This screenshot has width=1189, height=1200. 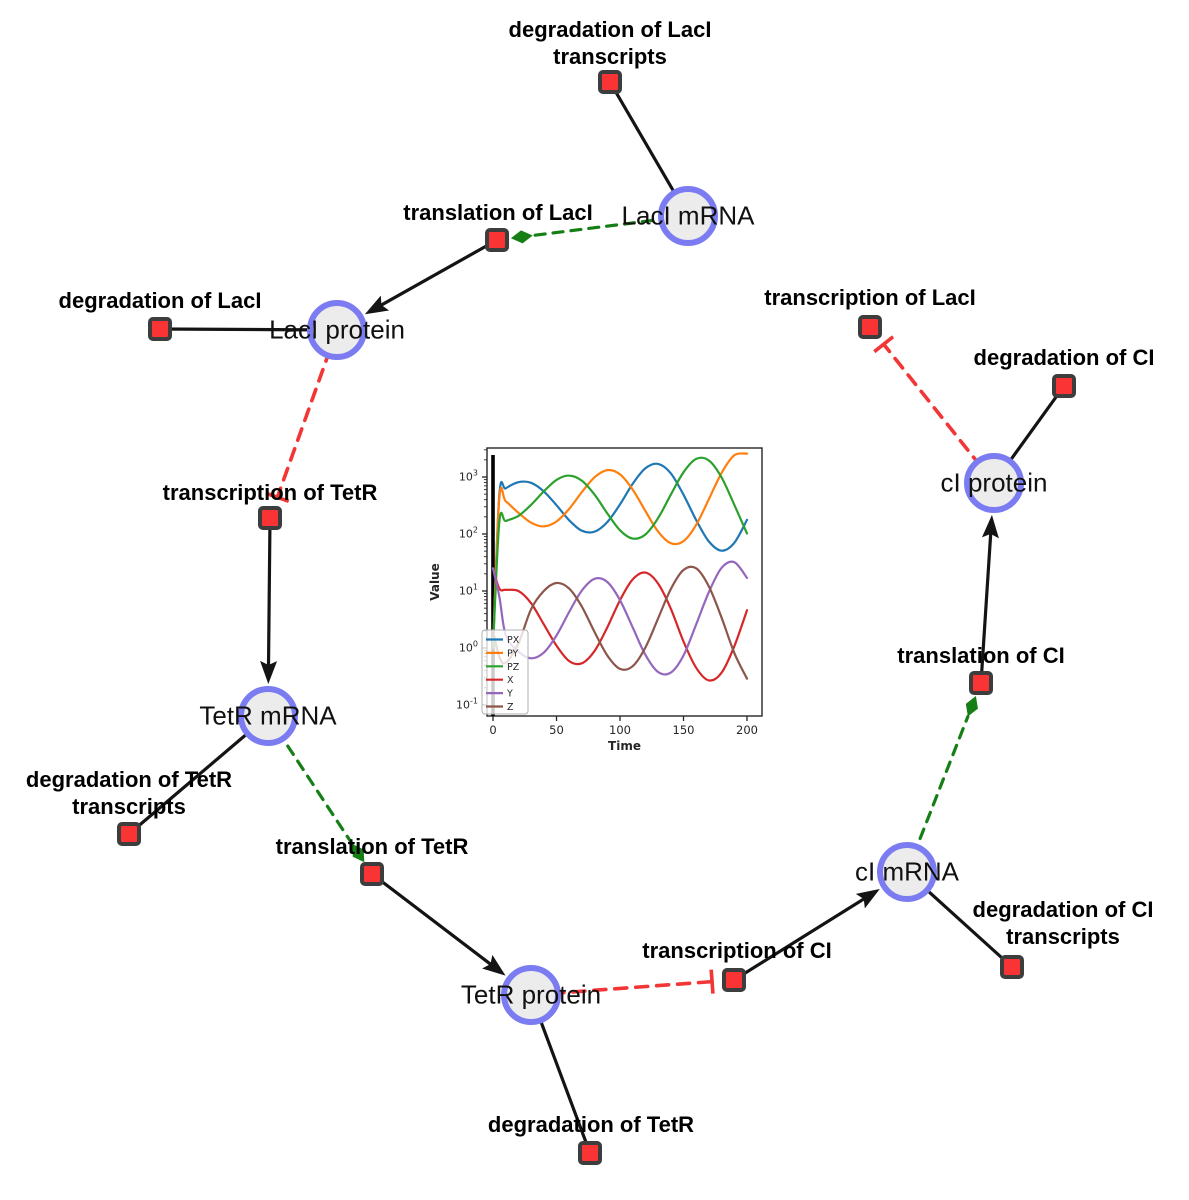 What do you see at coordinates (620, 556) in the screenshot?
I see `series-line-PX` at bounding box center [620, 556].